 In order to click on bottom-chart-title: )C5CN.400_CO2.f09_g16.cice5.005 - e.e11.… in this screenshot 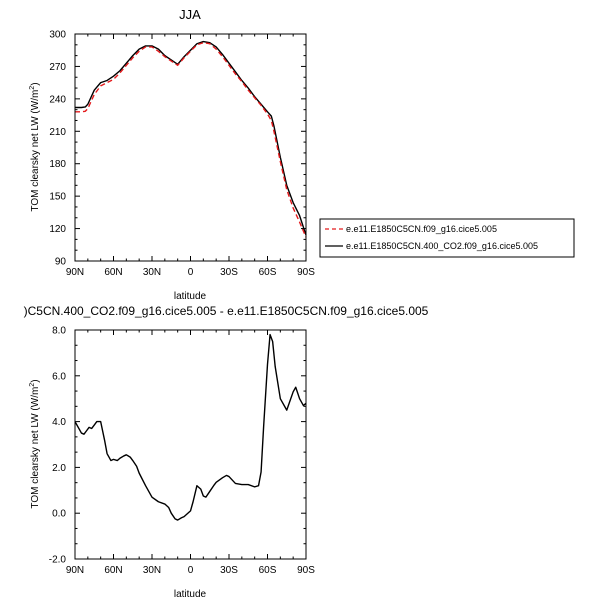, I will do `click(226, 311)`.